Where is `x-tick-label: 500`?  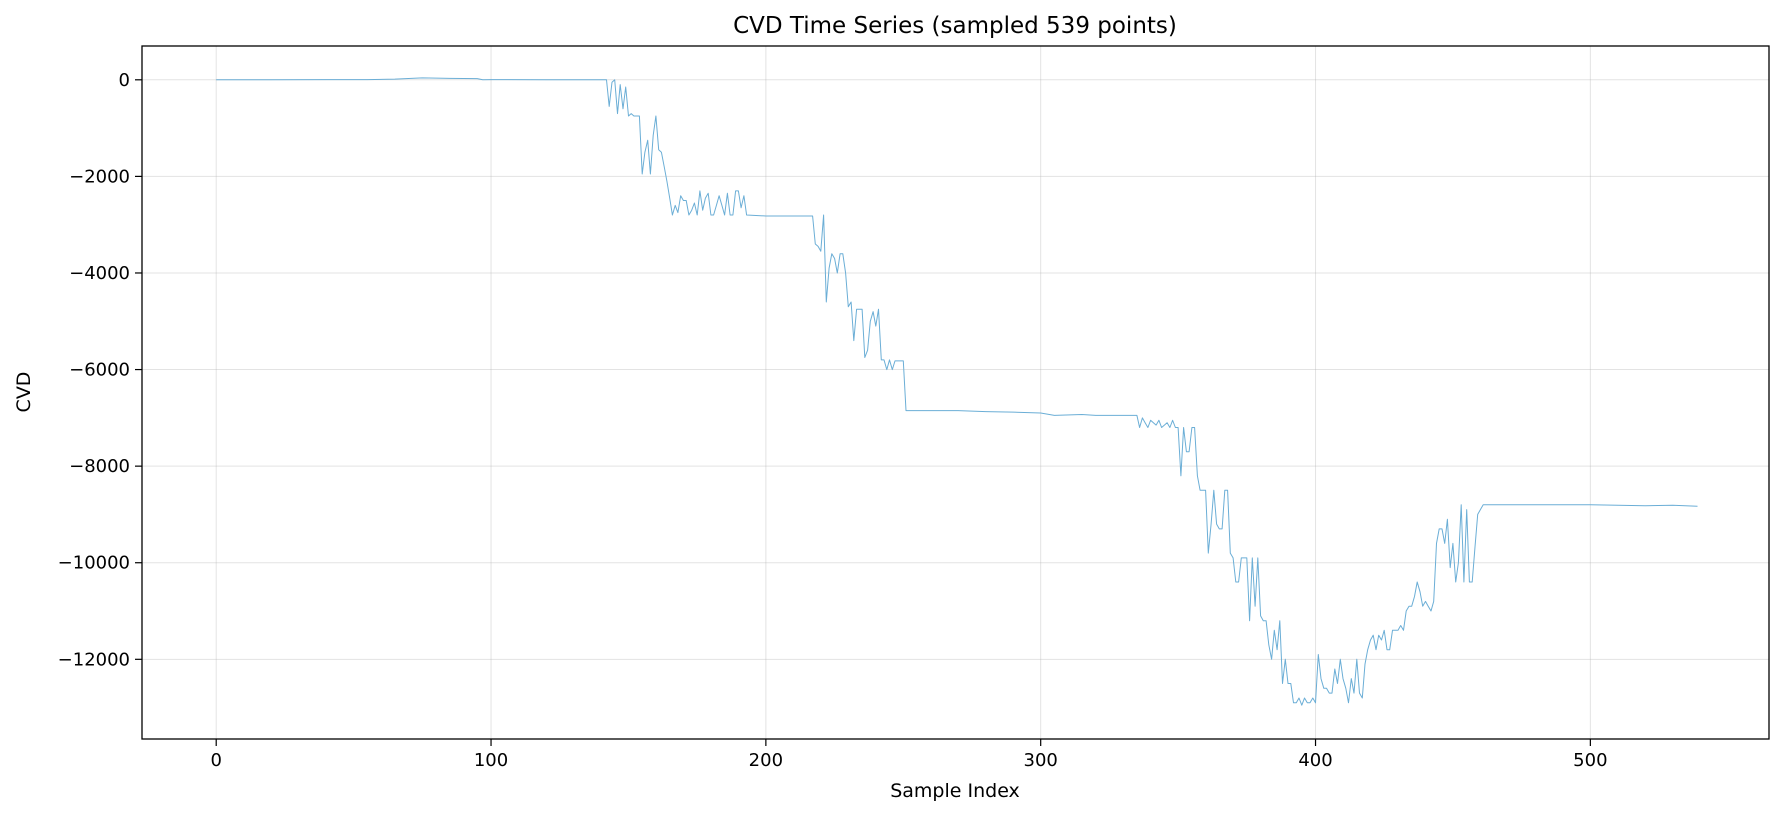 x-tick-label: 500 is located at coordinates (1590, 760).